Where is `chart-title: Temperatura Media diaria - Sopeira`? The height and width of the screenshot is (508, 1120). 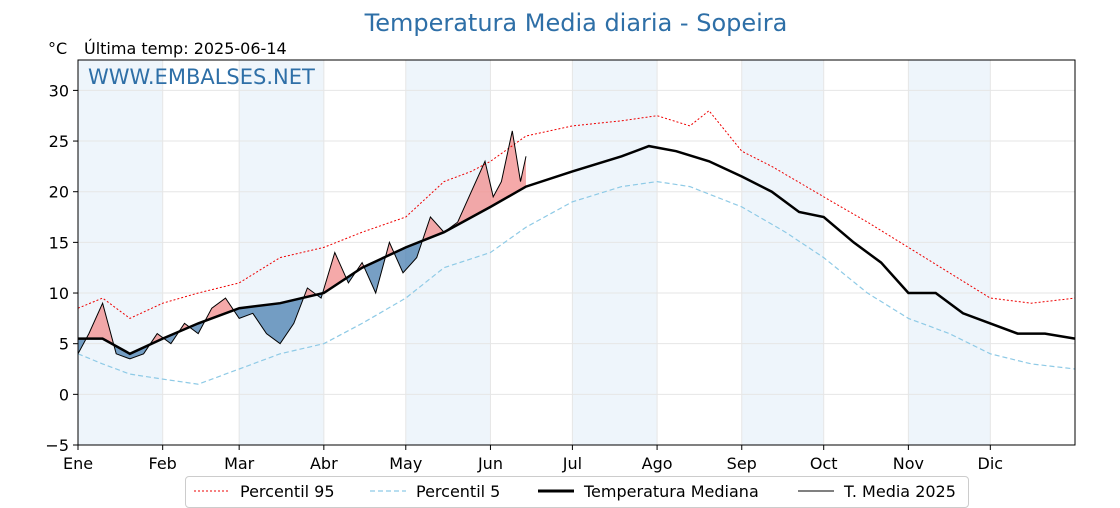
chart-title: Temperatura Media diaria - Sopeira is located at coordinates (576, 23).